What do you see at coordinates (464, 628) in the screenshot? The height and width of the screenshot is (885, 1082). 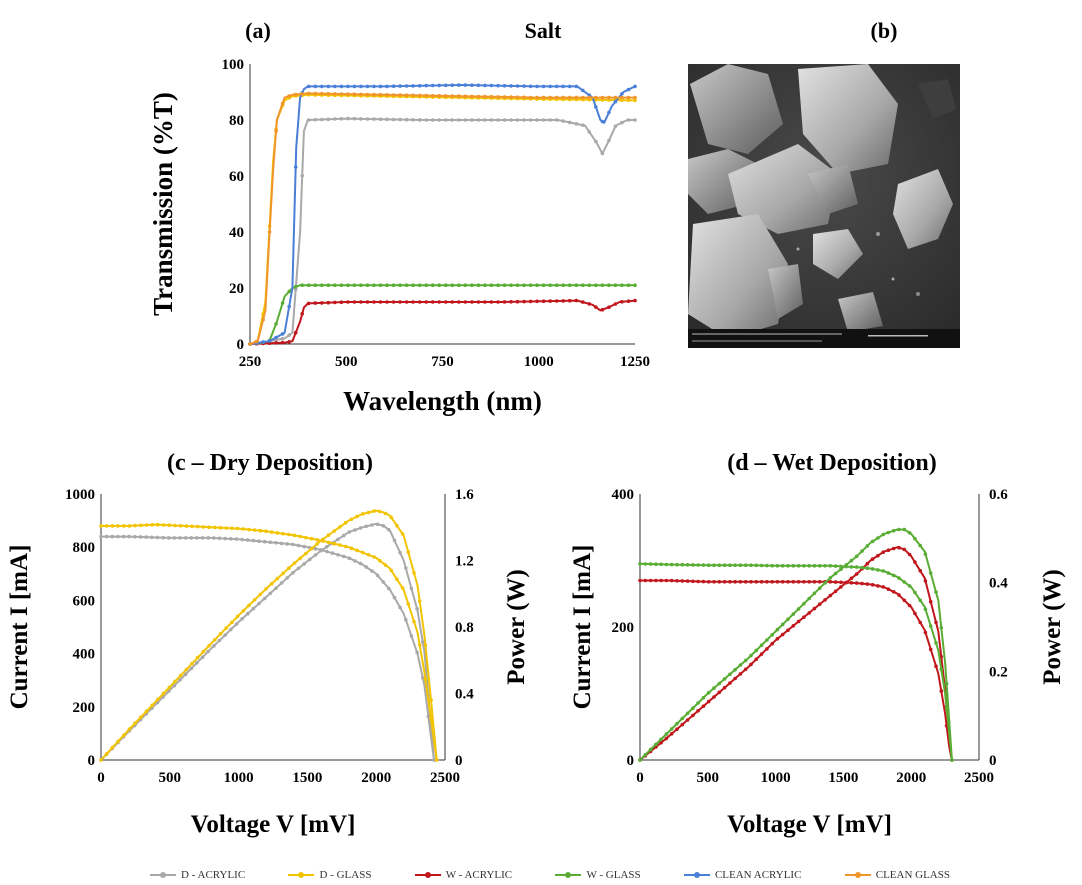 I see `y2-tick-label: 0.8` at bounding box center [464, 628].